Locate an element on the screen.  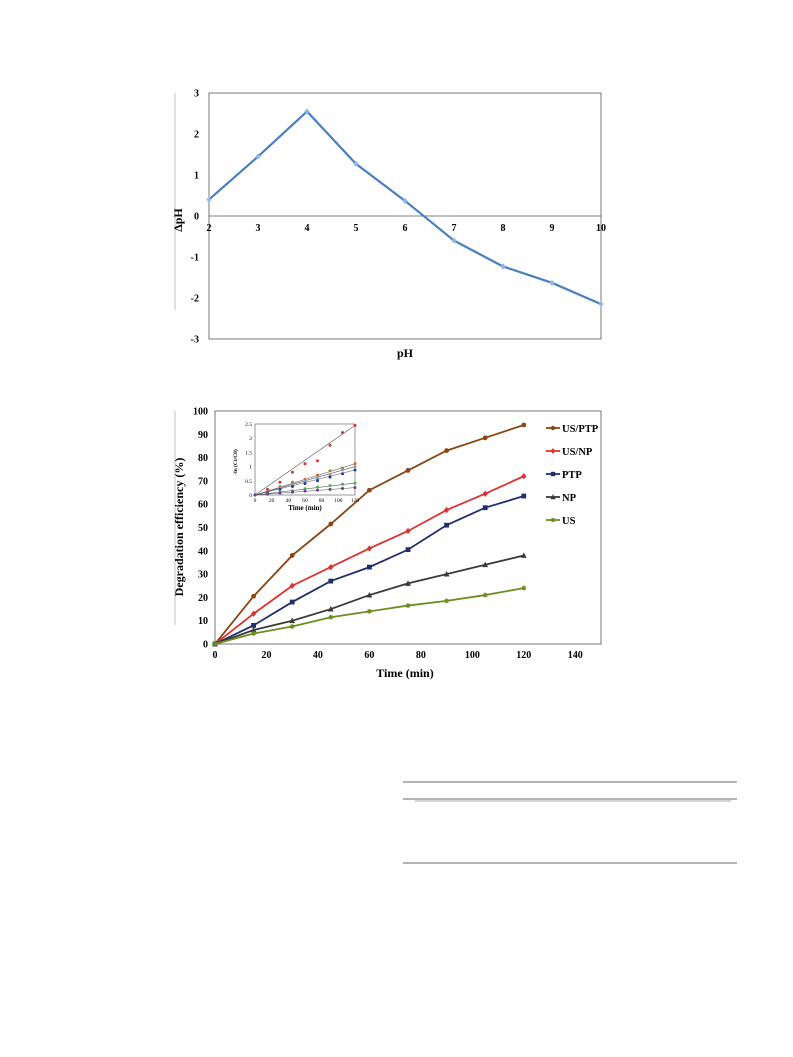
chart2-x-tick-label: 40 is located at coordinates (318, 655).